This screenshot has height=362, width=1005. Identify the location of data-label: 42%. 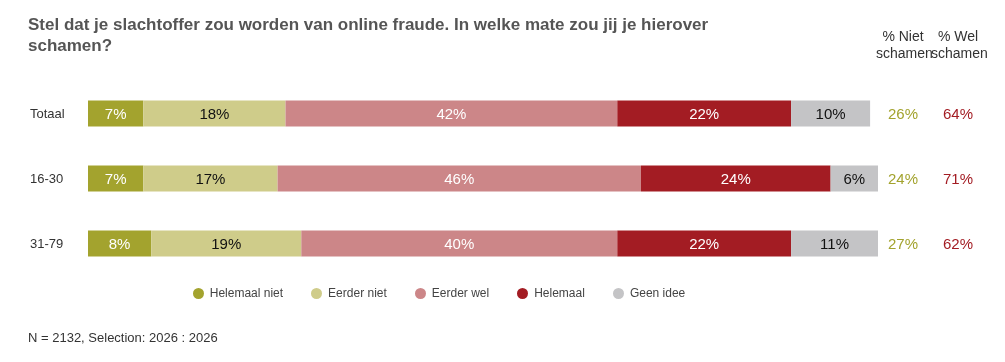
(451, 113).